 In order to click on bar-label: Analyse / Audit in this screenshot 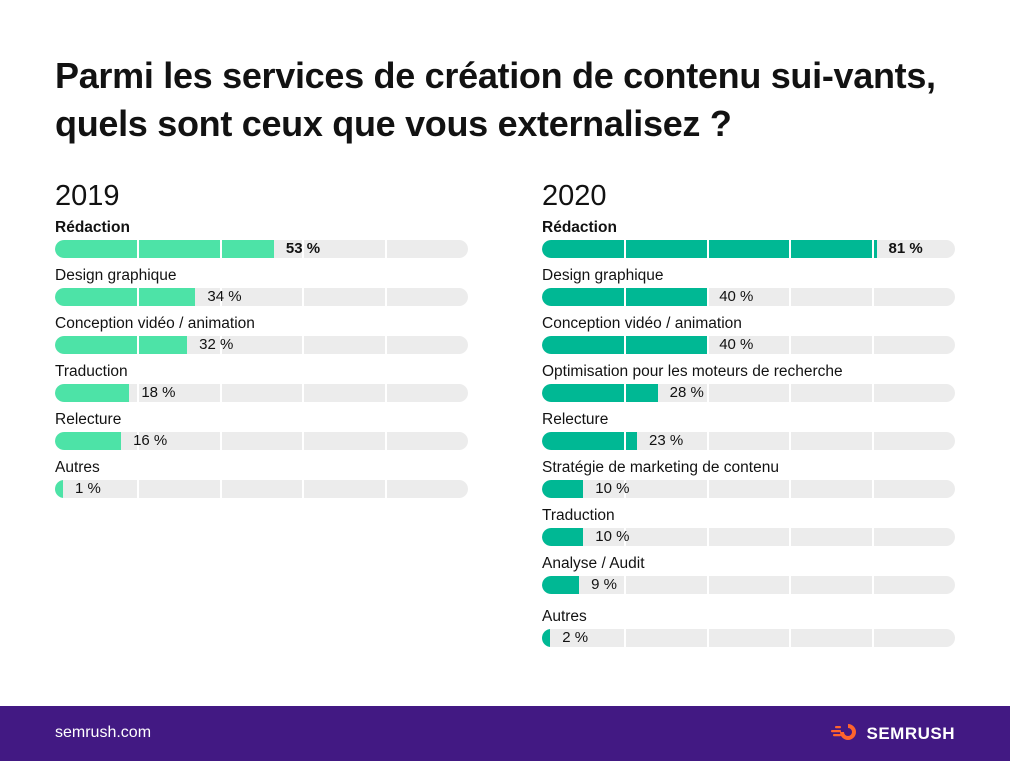, I will do `click(593, 563)`.